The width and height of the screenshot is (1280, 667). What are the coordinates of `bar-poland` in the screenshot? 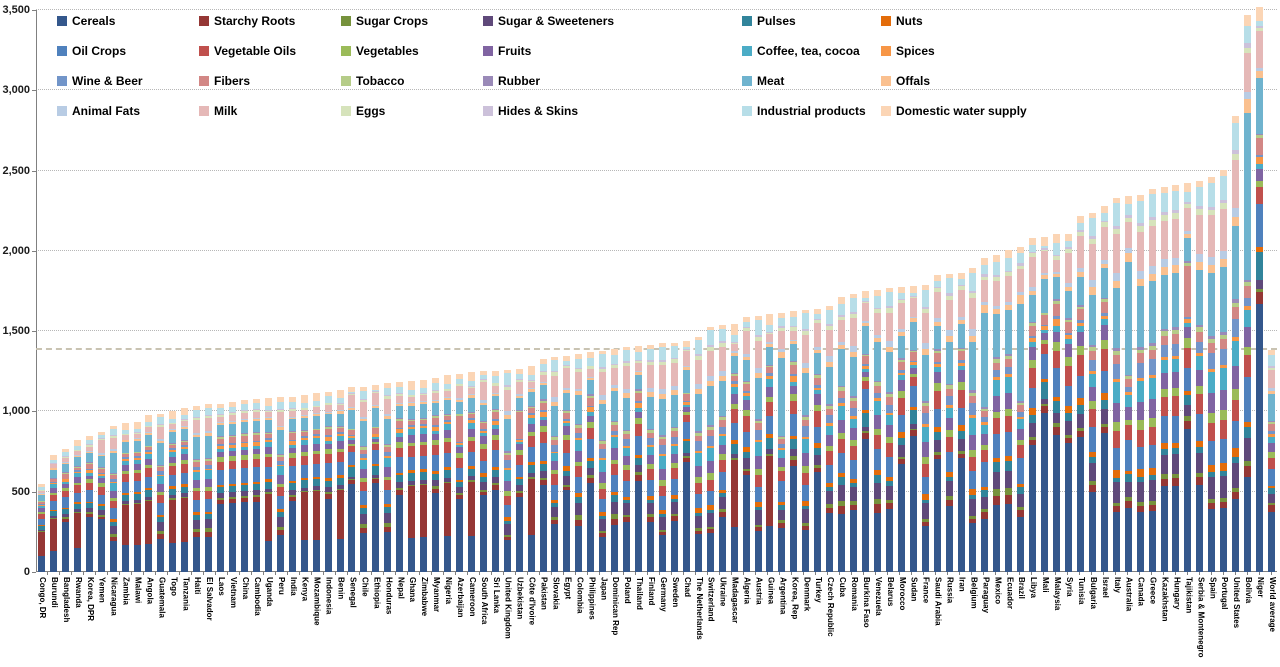 It's located at (627, 459).